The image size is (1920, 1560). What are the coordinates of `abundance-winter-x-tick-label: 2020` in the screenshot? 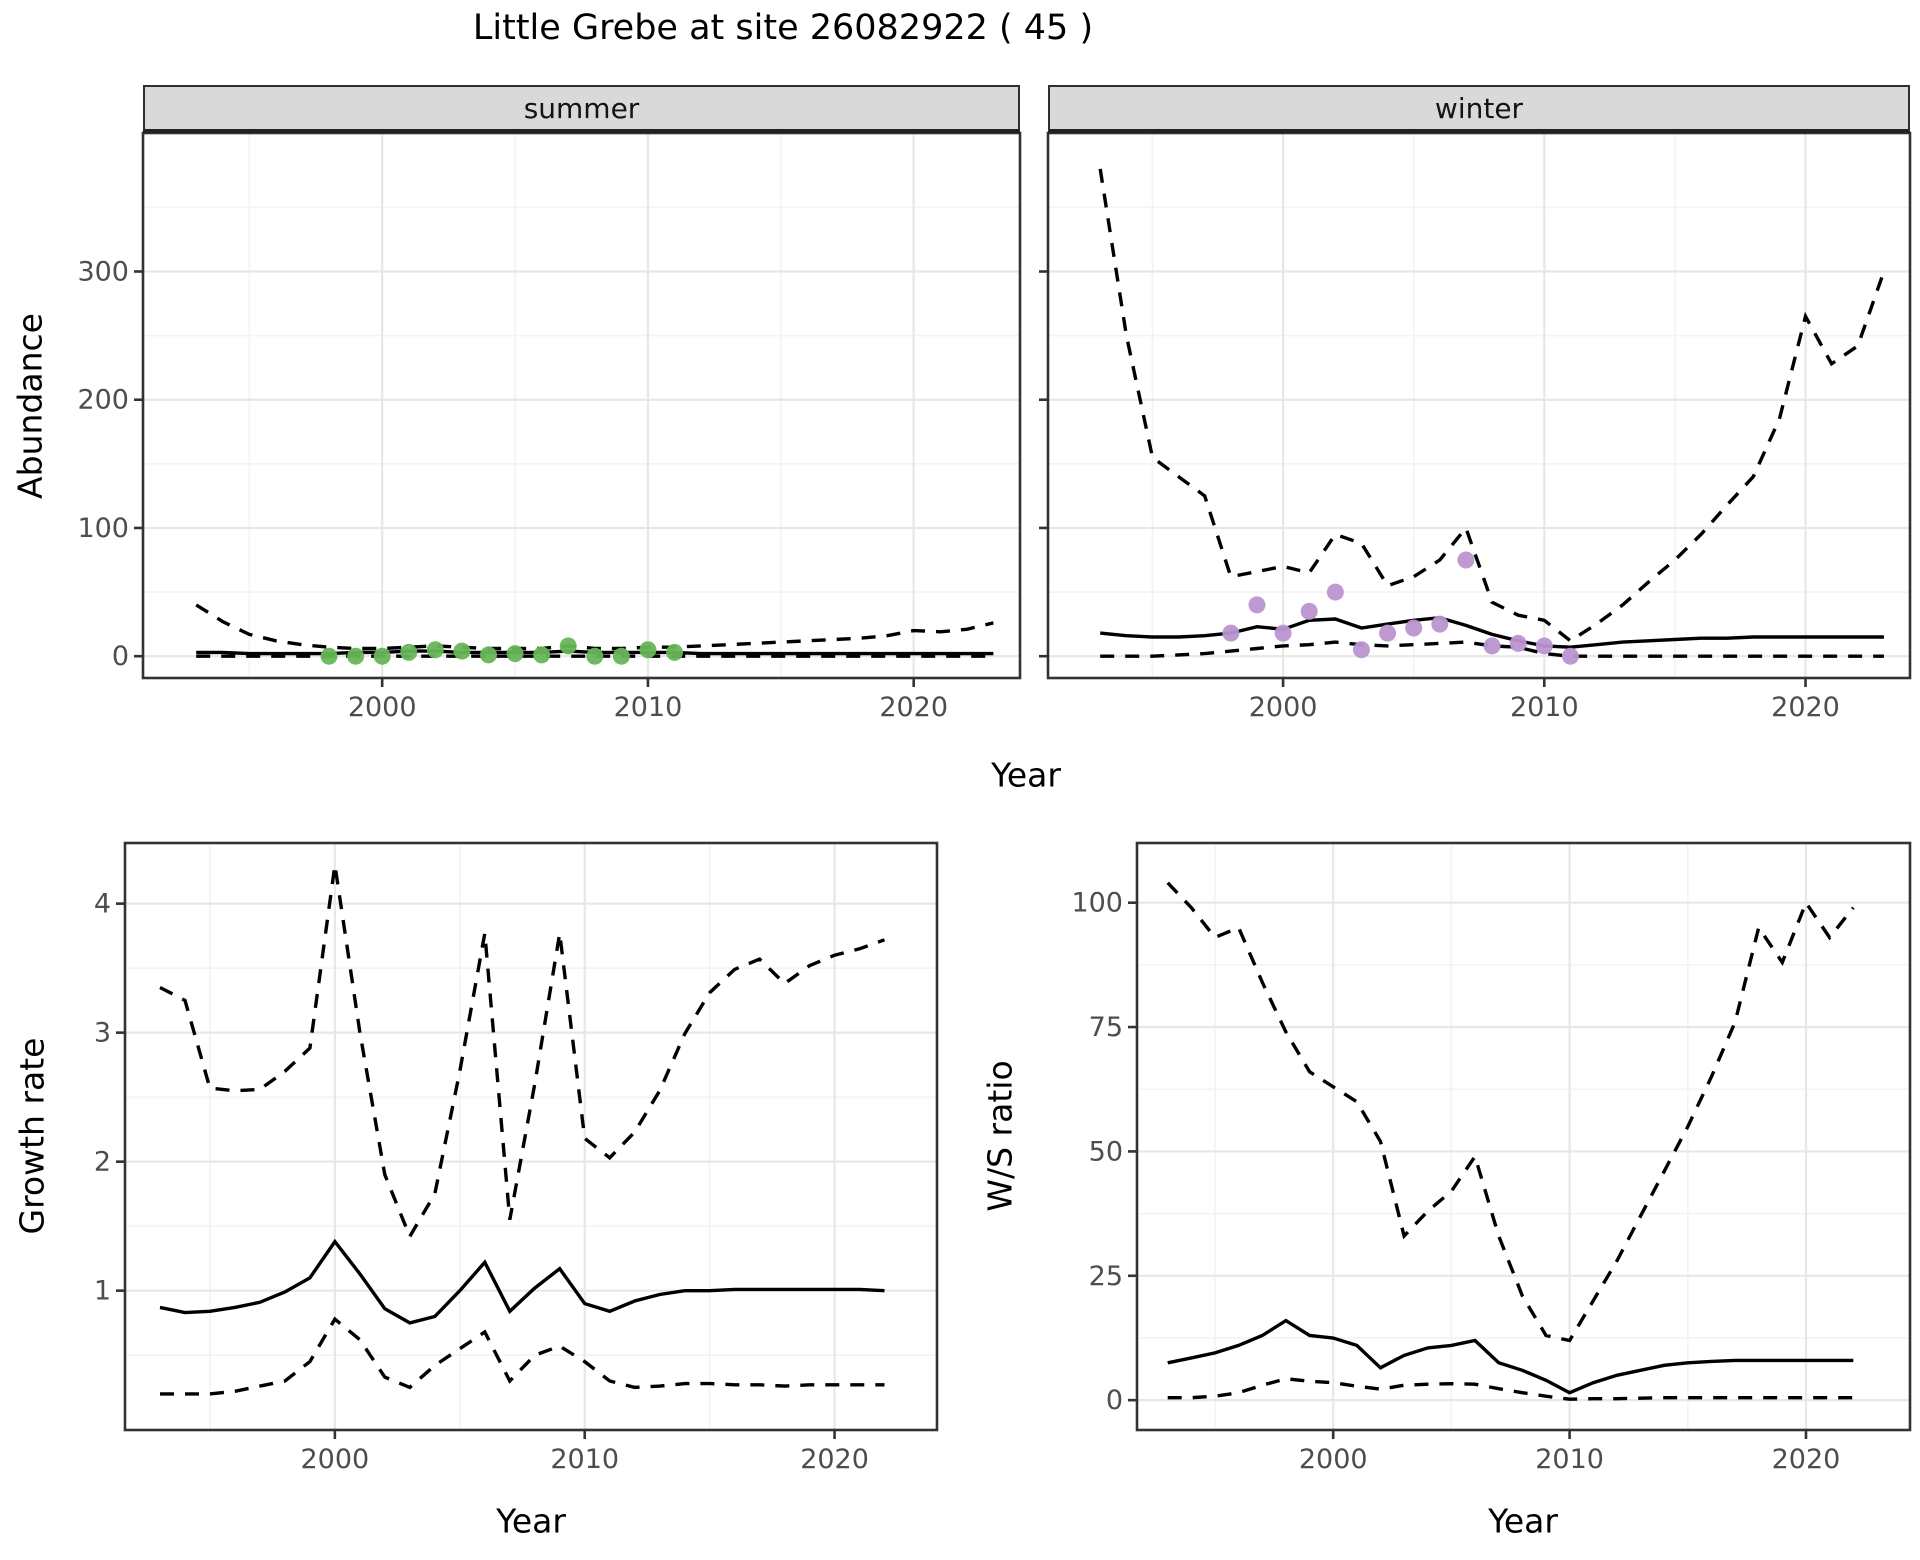 It's located at (1805, 707).